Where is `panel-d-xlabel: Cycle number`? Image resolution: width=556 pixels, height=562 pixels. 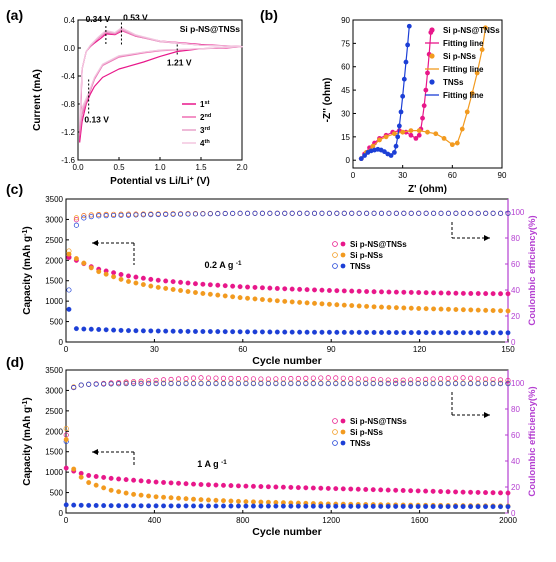
panel-d-xlabel: Cycle number is located at coordinates (286, 532).